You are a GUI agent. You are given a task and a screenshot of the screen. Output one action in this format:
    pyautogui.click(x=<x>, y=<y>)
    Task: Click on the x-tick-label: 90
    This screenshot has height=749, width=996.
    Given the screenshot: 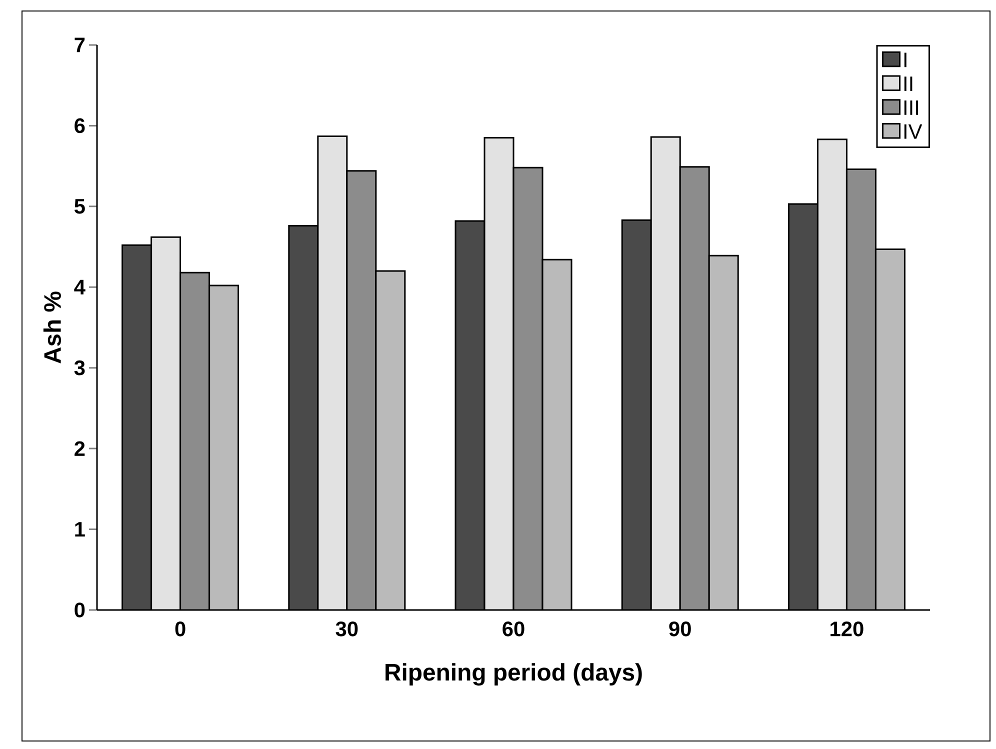 What is the action you would take?
    pyautogui.click(x=680, y=629)
    